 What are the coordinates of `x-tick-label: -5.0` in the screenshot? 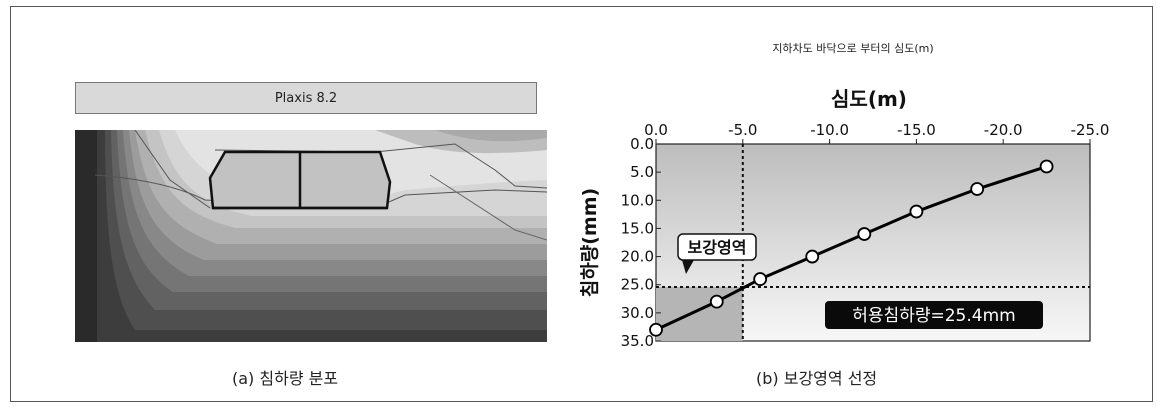 It's located at (742, 130).